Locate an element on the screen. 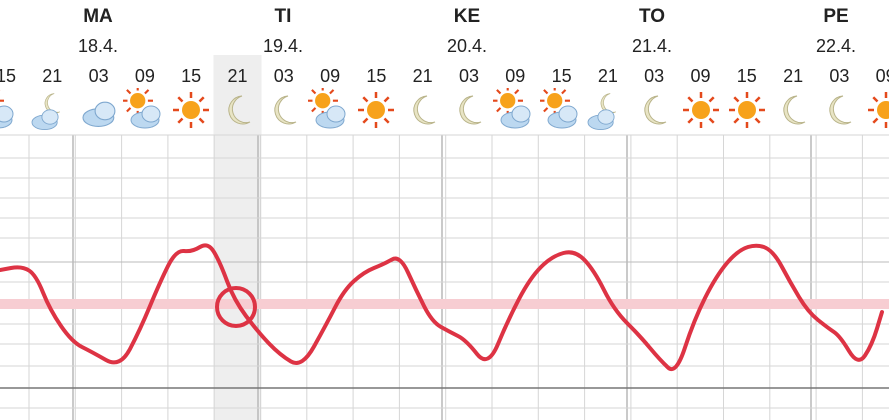 Image resolution: width=889 pixels, height=420 pixels. day-date: 19.4. is located at coordinates (283, 46).